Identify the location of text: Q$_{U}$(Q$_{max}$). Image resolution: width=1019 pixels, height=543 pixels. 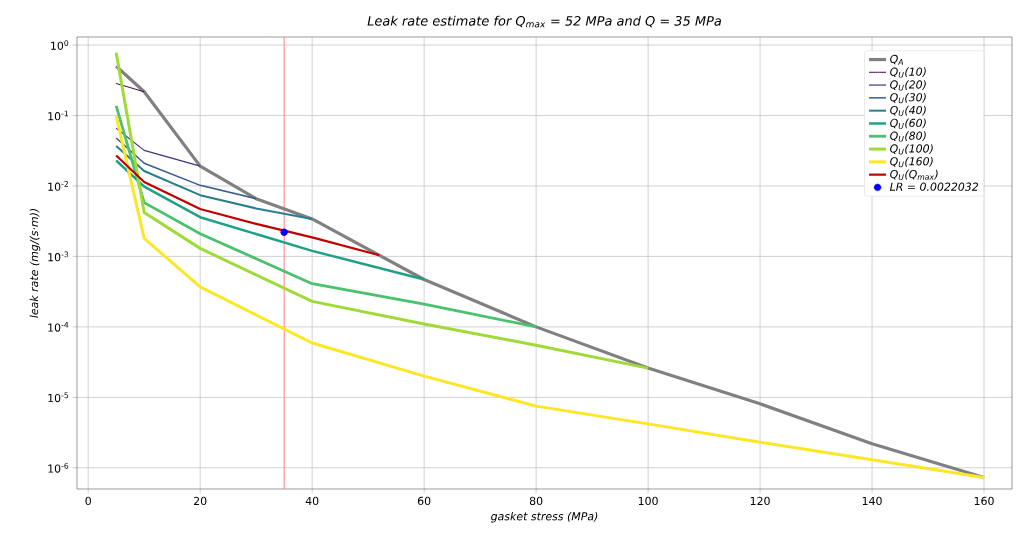
(914, 175).